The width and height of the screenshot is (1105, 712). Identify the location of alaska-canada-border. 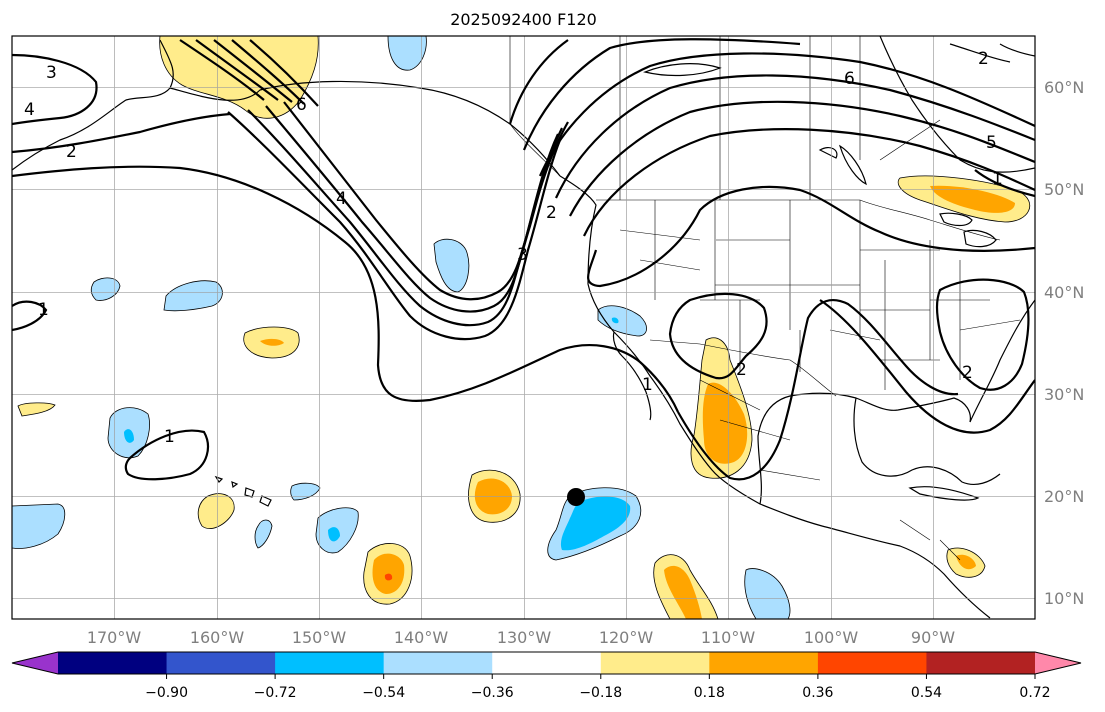
(535, 106).